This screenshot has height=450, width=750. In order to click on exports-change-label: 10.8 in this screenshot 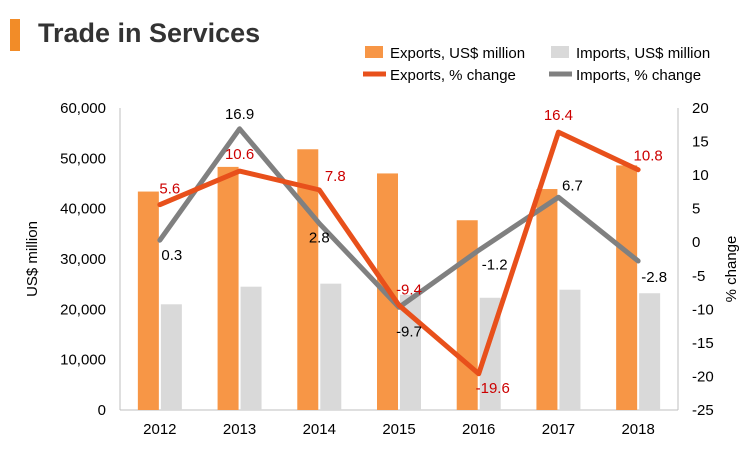, I will do `click(648, 156)`.